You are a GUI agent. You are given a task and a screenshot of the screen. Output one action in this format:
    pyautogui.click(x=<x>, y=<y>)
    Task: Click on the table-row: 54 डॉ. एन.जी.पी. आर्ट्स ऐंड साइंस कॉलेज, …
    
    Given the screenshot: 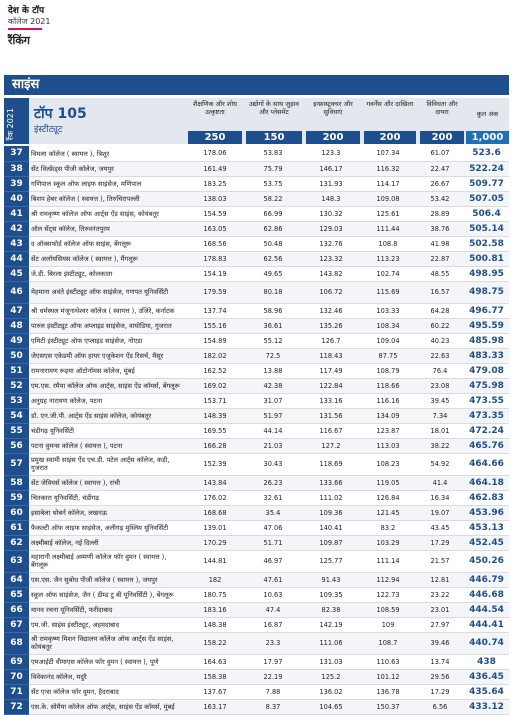 What is the action you would take?
    pyautogui.click(x=256, y=416)
    